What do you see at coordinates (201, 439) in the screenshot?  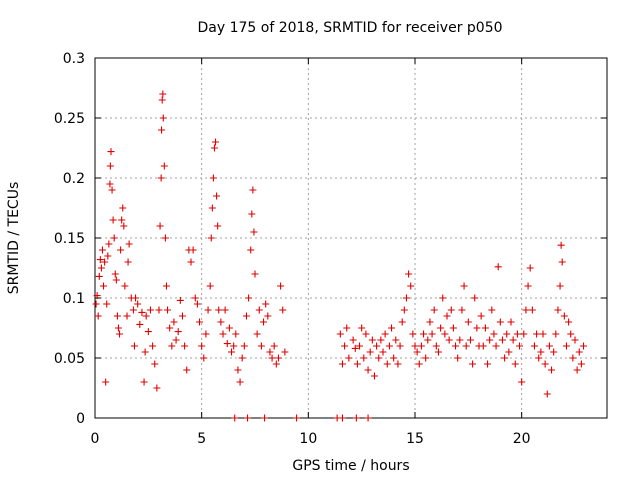 I see `x-tick-label: 5` at bounding box center [201, 439].